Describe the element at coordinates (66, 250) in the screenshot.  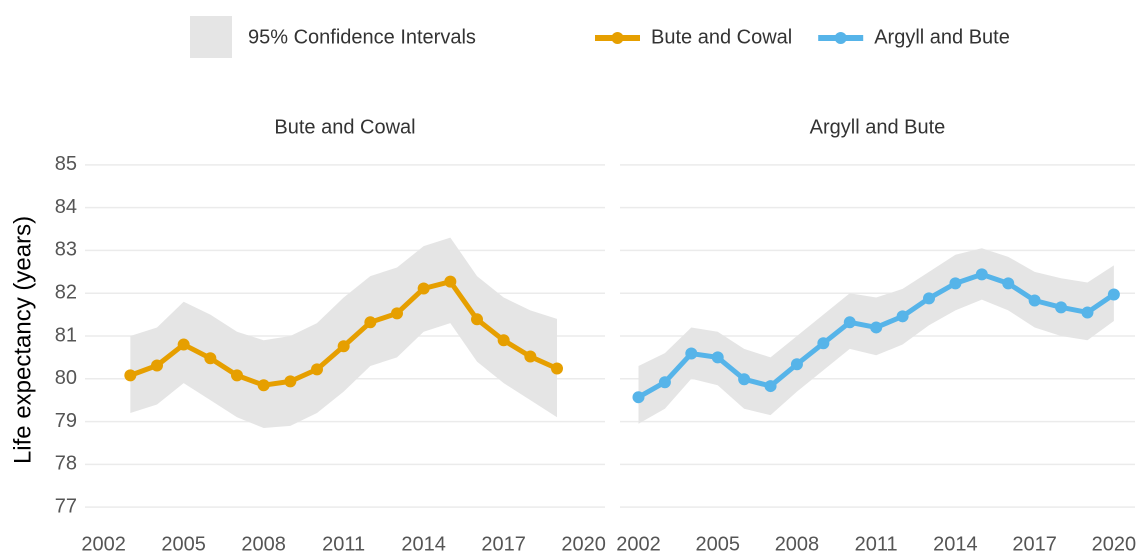
I see `y-tick-label: 83` at that location.